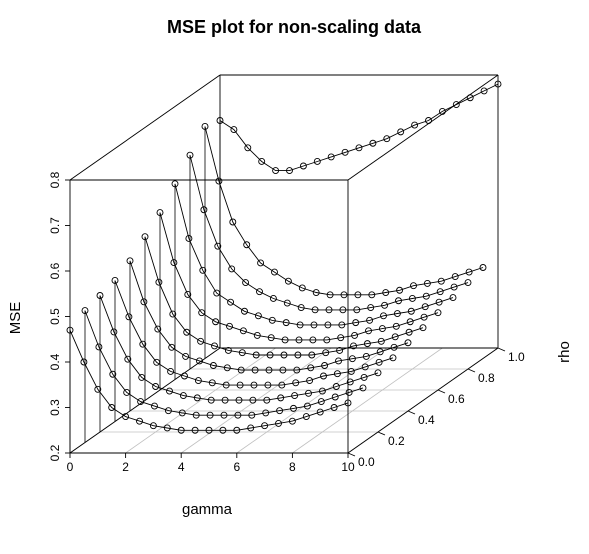 The image size is (589, 554). Describe the element at coordinates (516, 357) in the screenshot. I see `y-tick-label: 1.0` at that location.